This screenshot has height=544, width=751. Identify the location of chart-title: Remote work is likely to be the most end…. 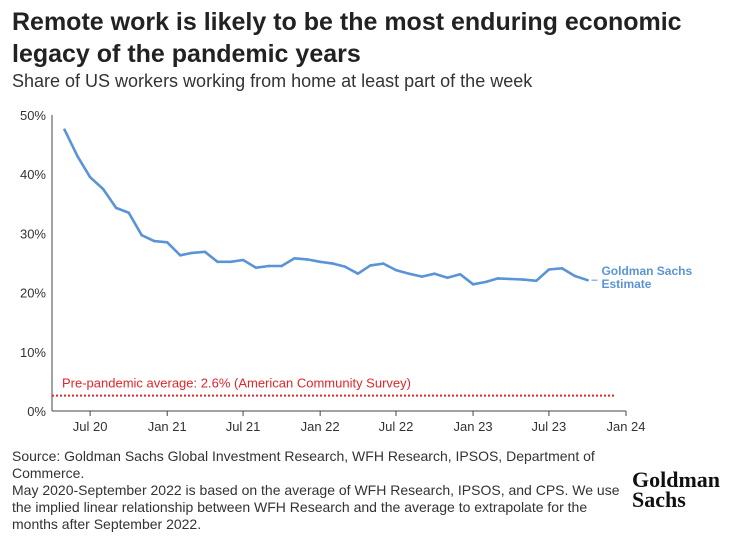
(347, 38).